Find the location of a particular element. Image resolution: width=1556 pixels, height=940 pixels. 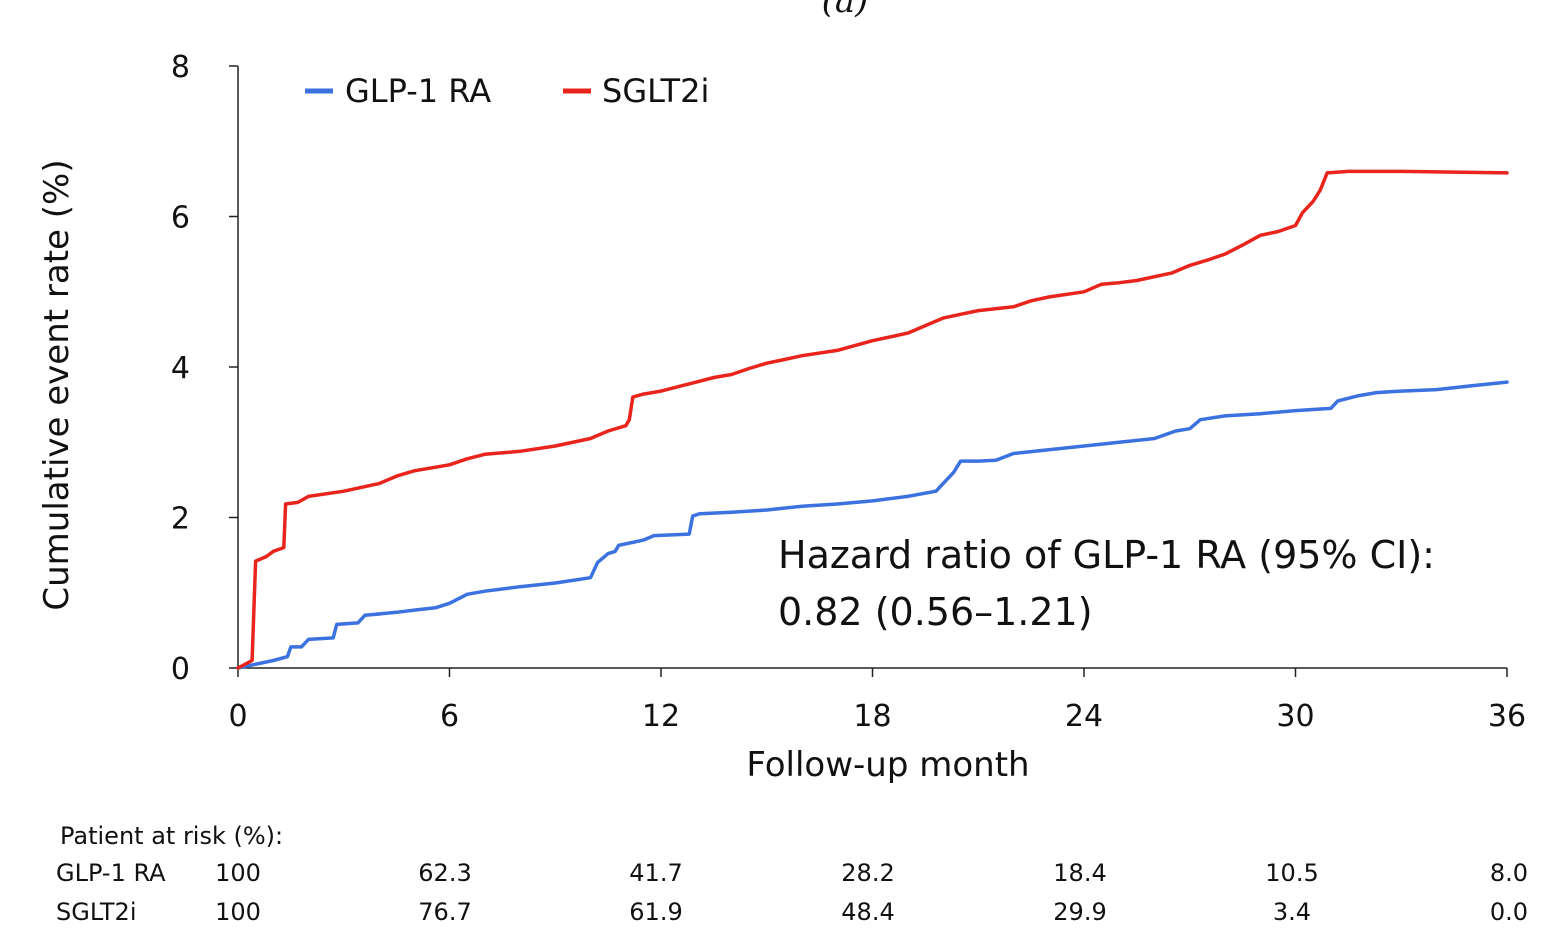

risk-value-glp1: 62.3 is located at coordinates (444, 873).